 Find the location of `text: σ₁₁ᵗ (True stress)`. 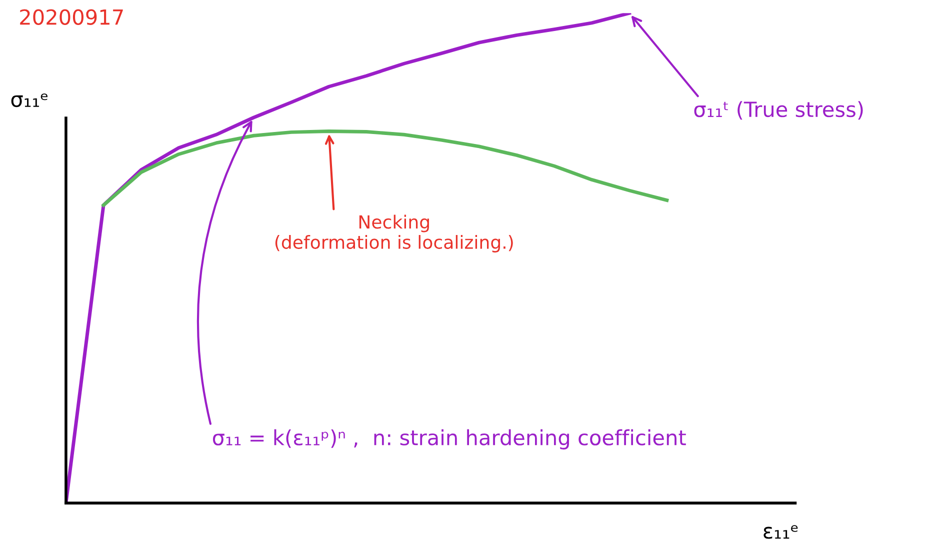

text: σ₁₁ᵗ (True stress) is located at coordinates (778, 110).